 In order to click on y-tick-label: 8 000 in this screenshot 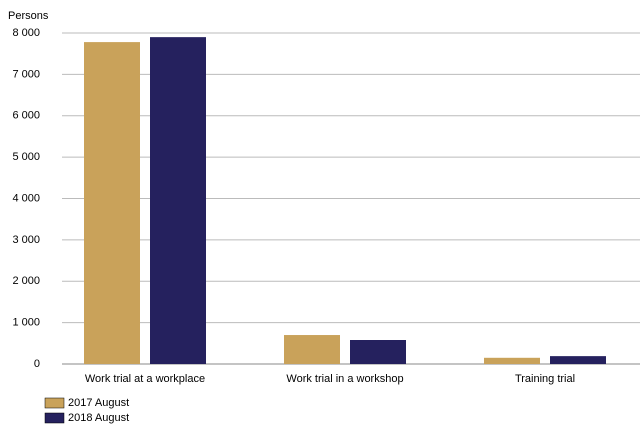, I will do `click(26, 33)`.